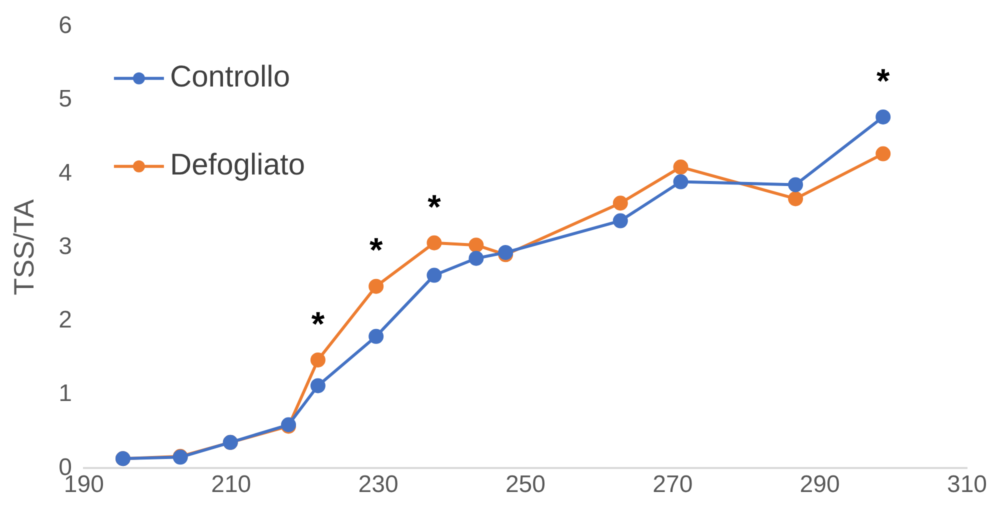  I want to click on y-tick-label: 3, so click(65, 246).